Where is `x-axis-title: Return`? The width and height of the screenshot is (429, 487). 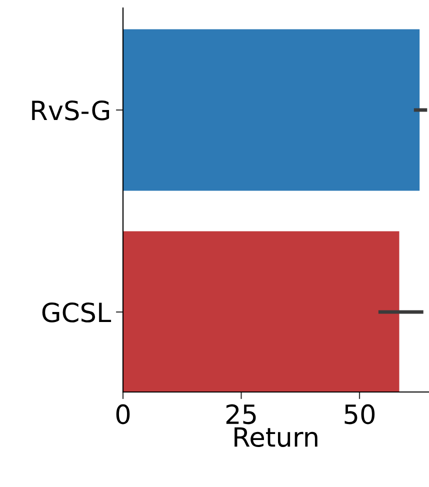
x-axis-title: Return is located at coordinates (276, 437).